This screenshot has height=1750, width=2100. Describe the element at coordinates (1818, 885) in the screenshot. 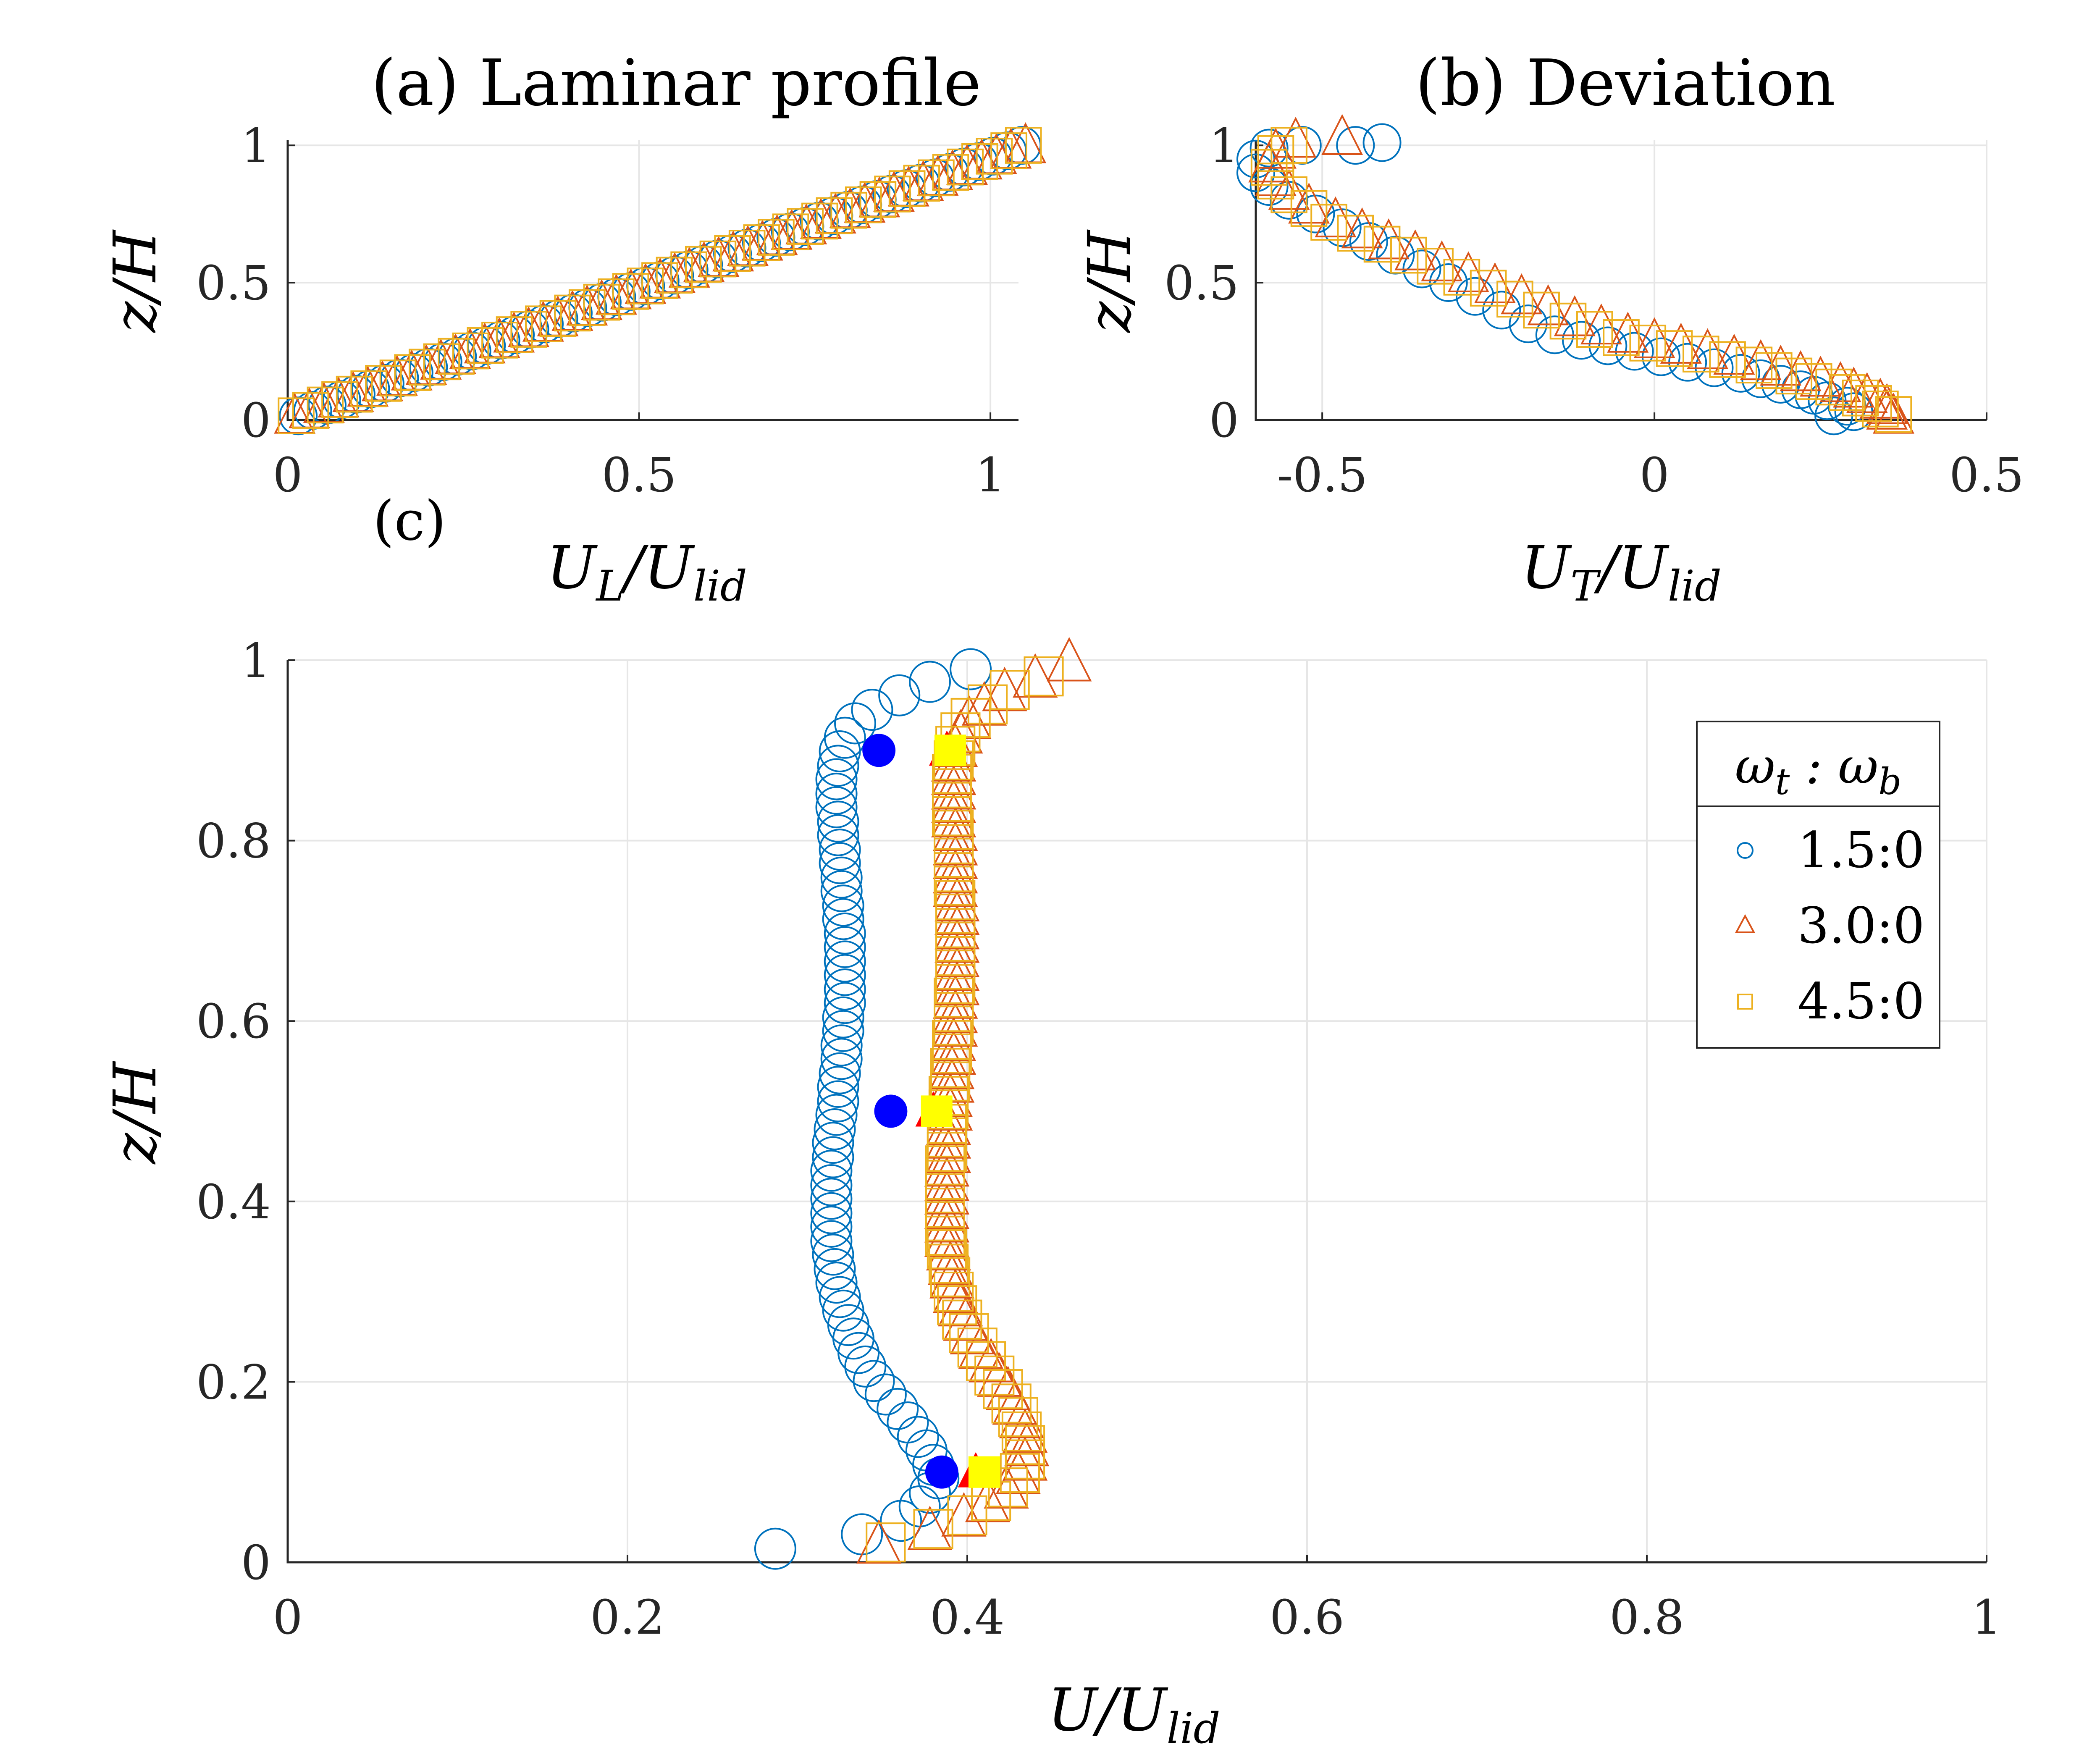

I see `legend-box` at that location.